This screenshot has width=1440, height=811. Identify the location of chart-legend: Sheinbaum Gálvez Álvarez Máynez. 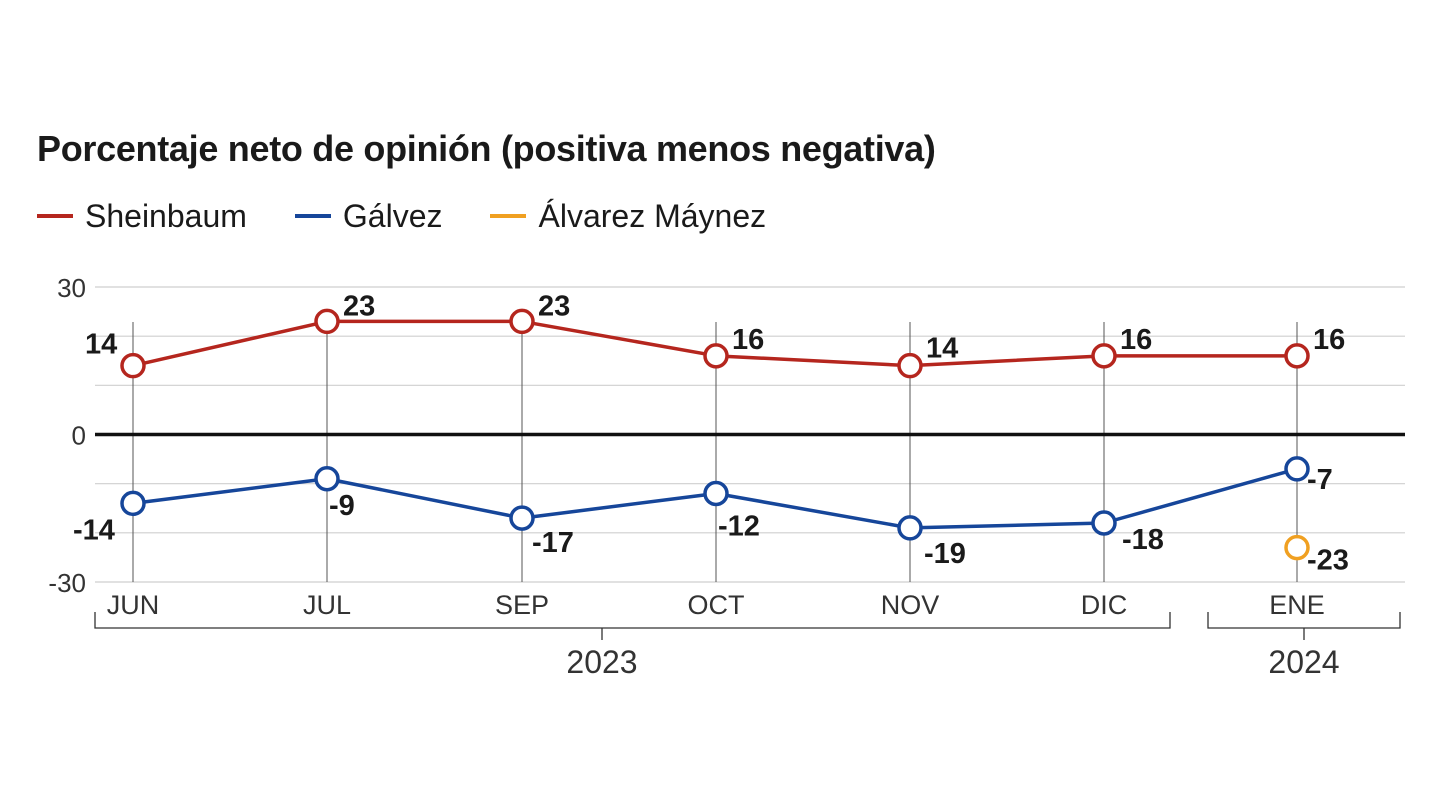
(425, 216).